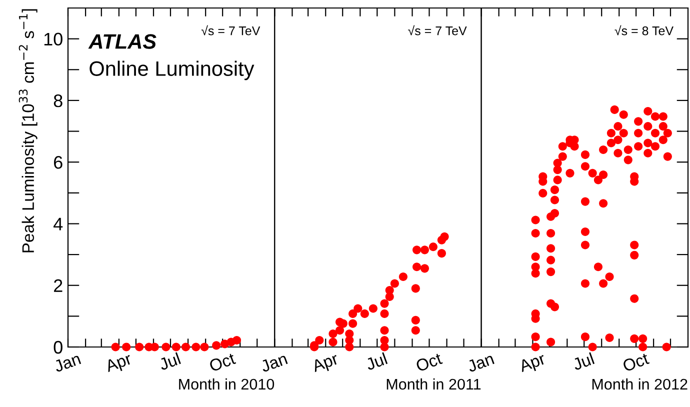 The height and width of the screenshot is (407, 690). I want to click on x-axis-title: Month in 2012, so click(640, 384).